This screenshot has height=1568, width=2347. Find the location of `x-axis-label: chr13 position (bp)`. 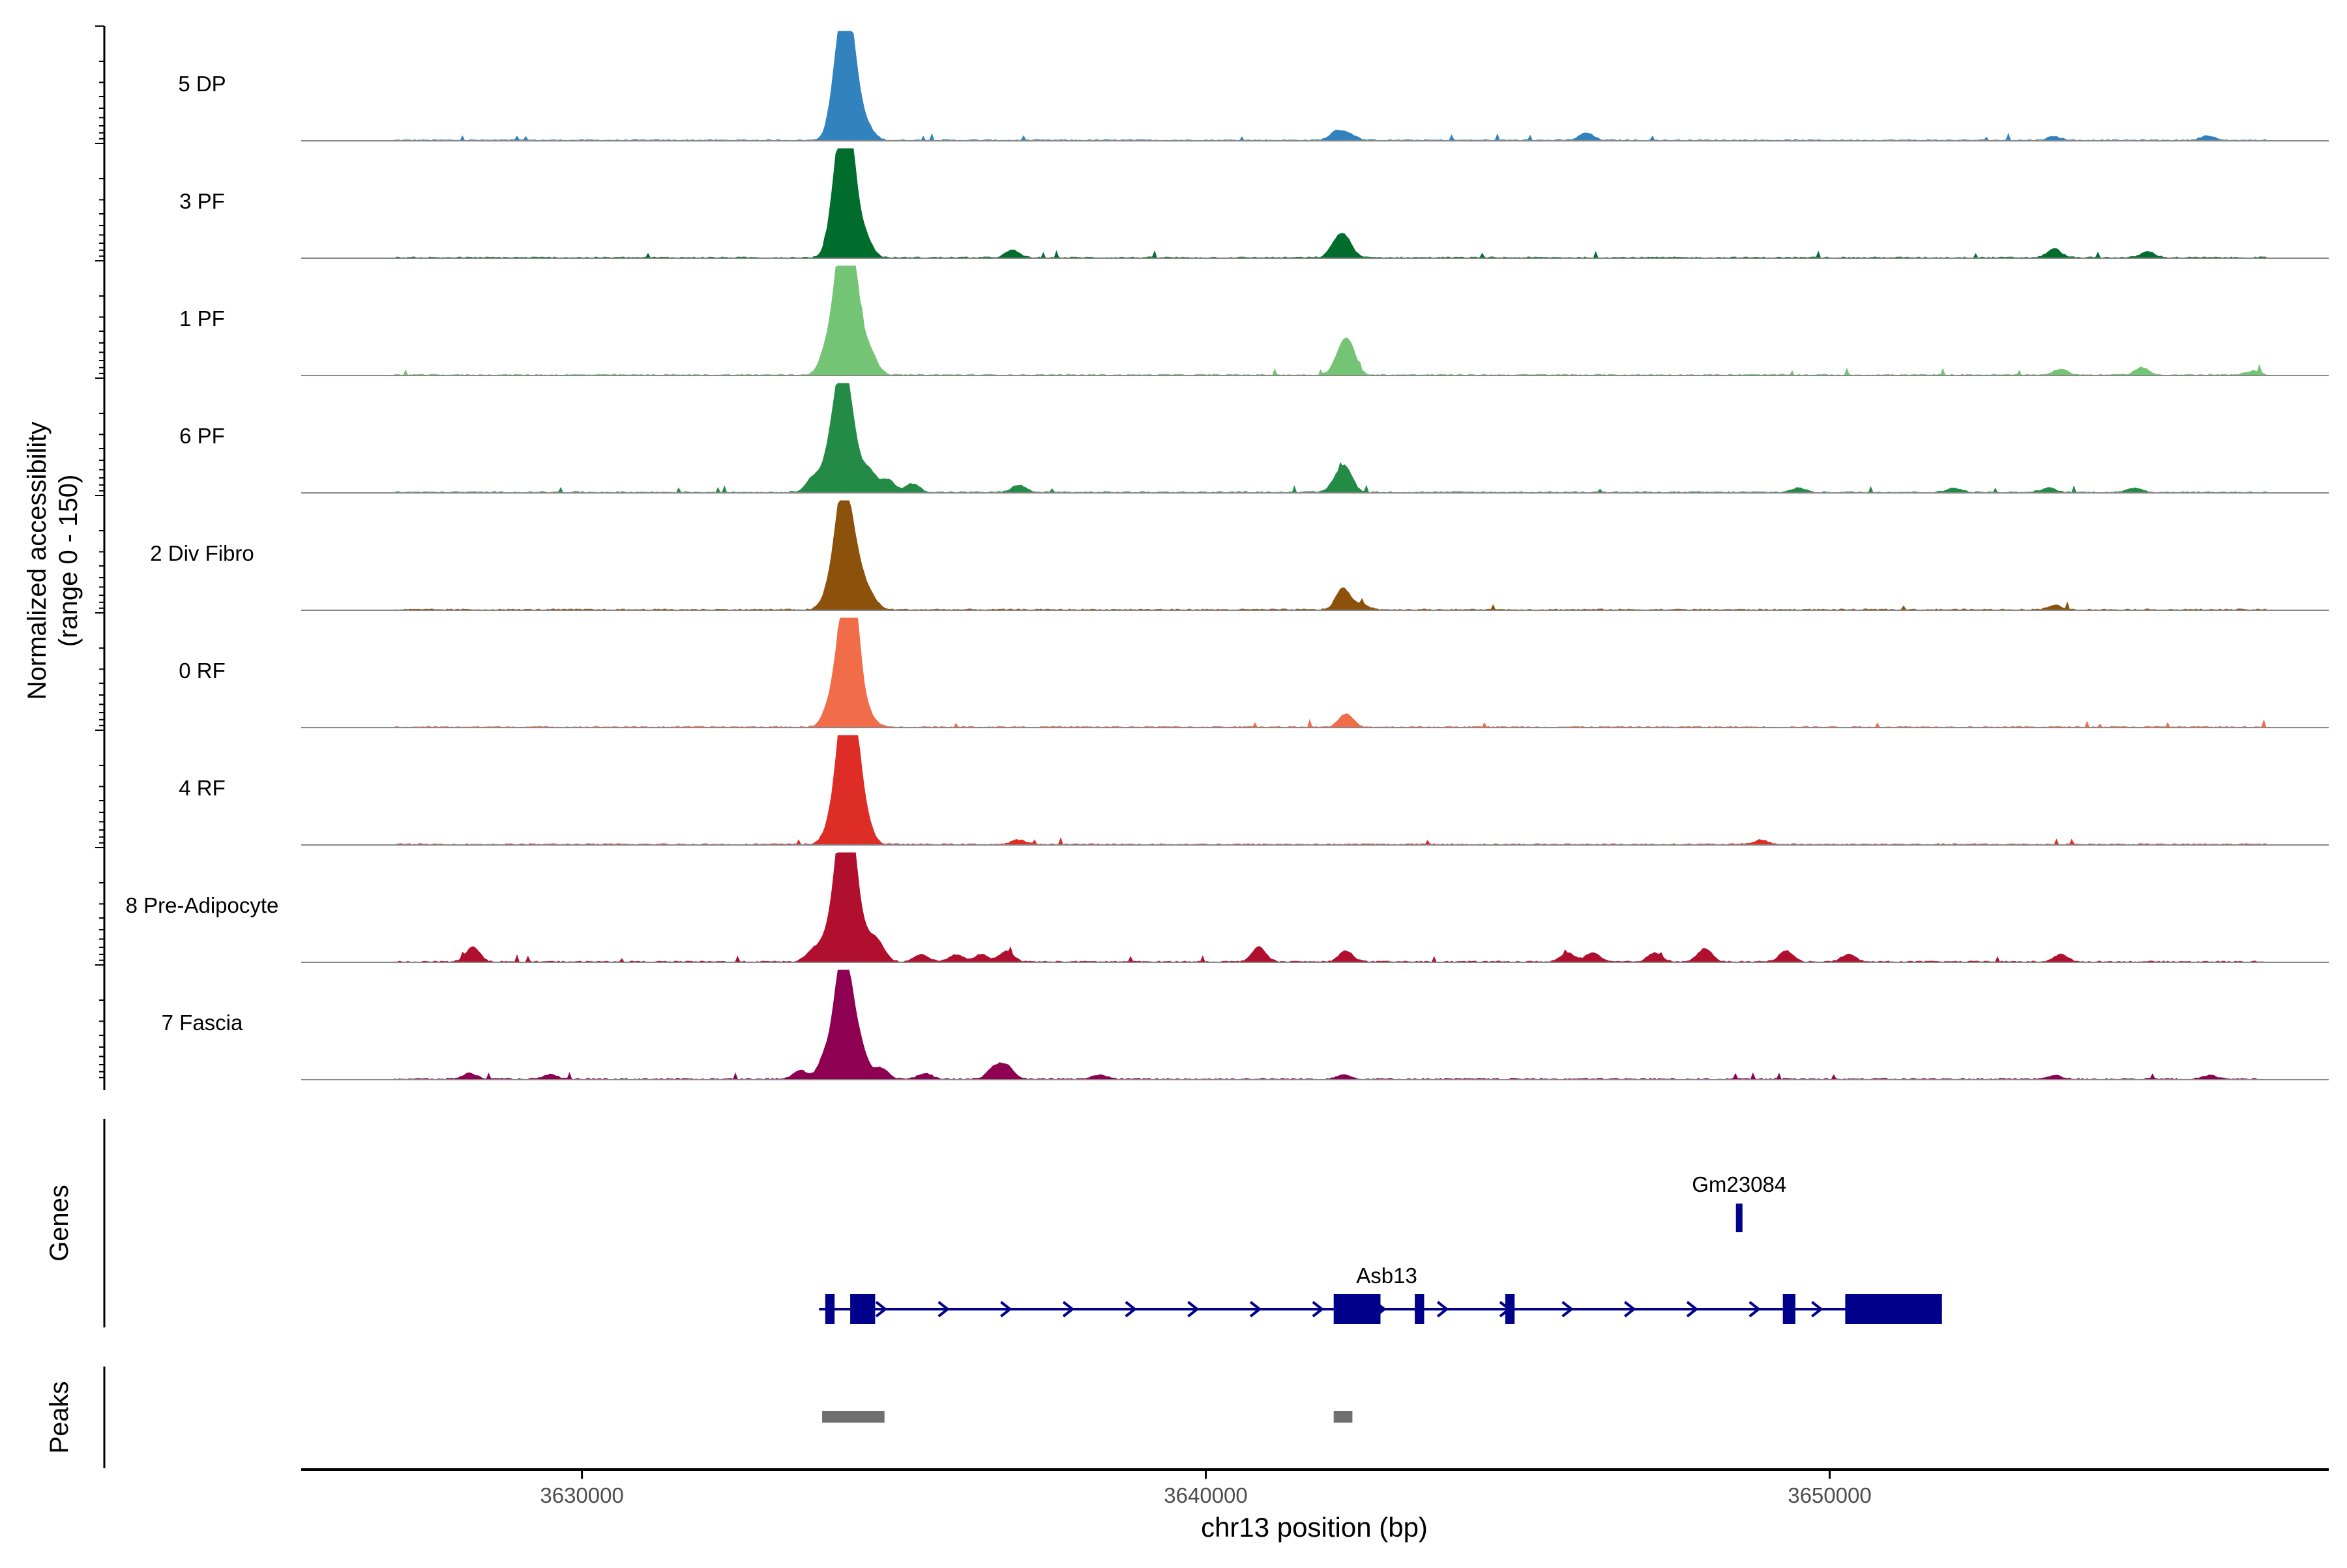

x-axis-label: chr13 position (bp) is located at coordinates (1314, 1527).